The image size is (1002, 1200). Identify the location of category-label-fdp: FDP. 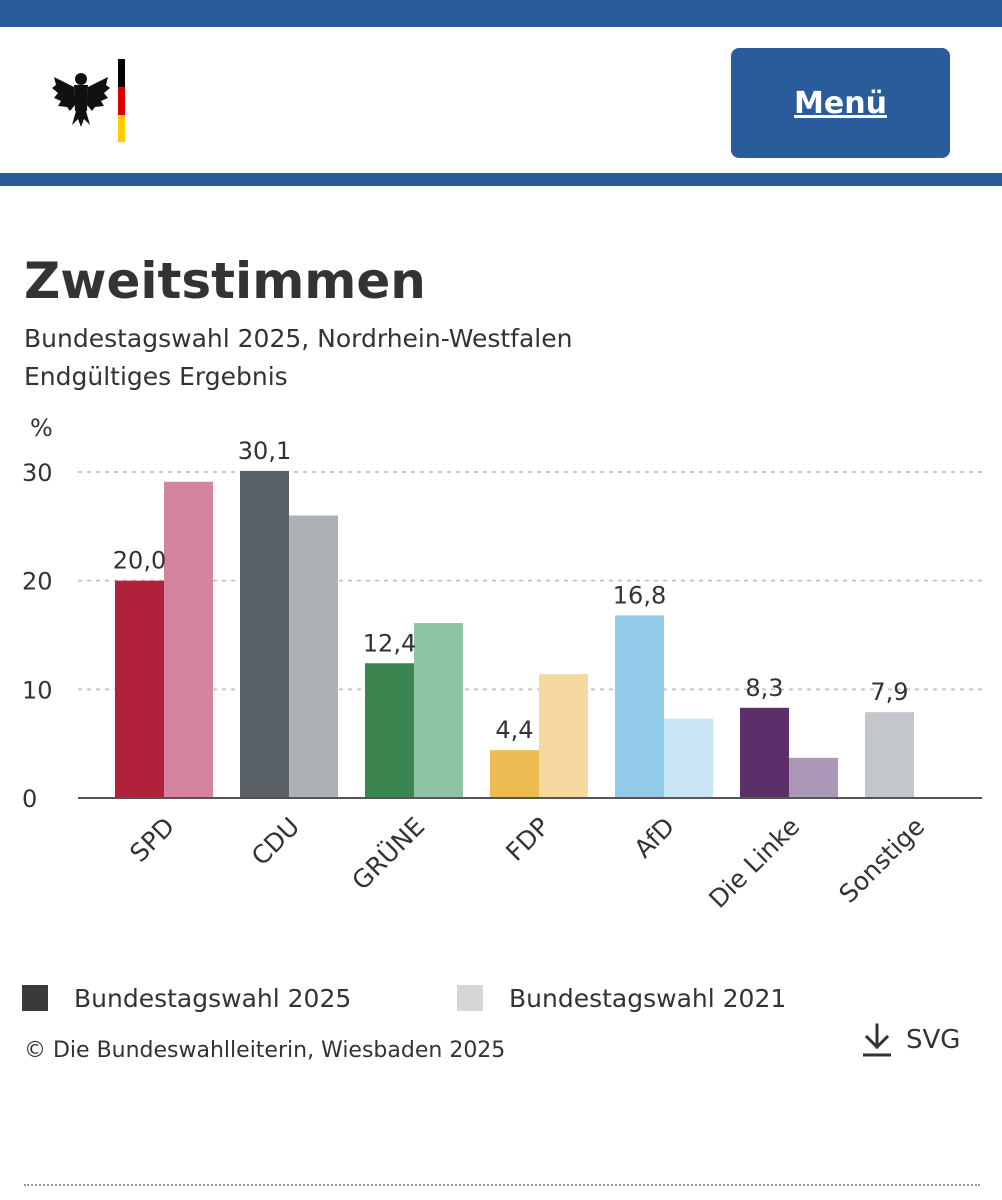
(527, 839).